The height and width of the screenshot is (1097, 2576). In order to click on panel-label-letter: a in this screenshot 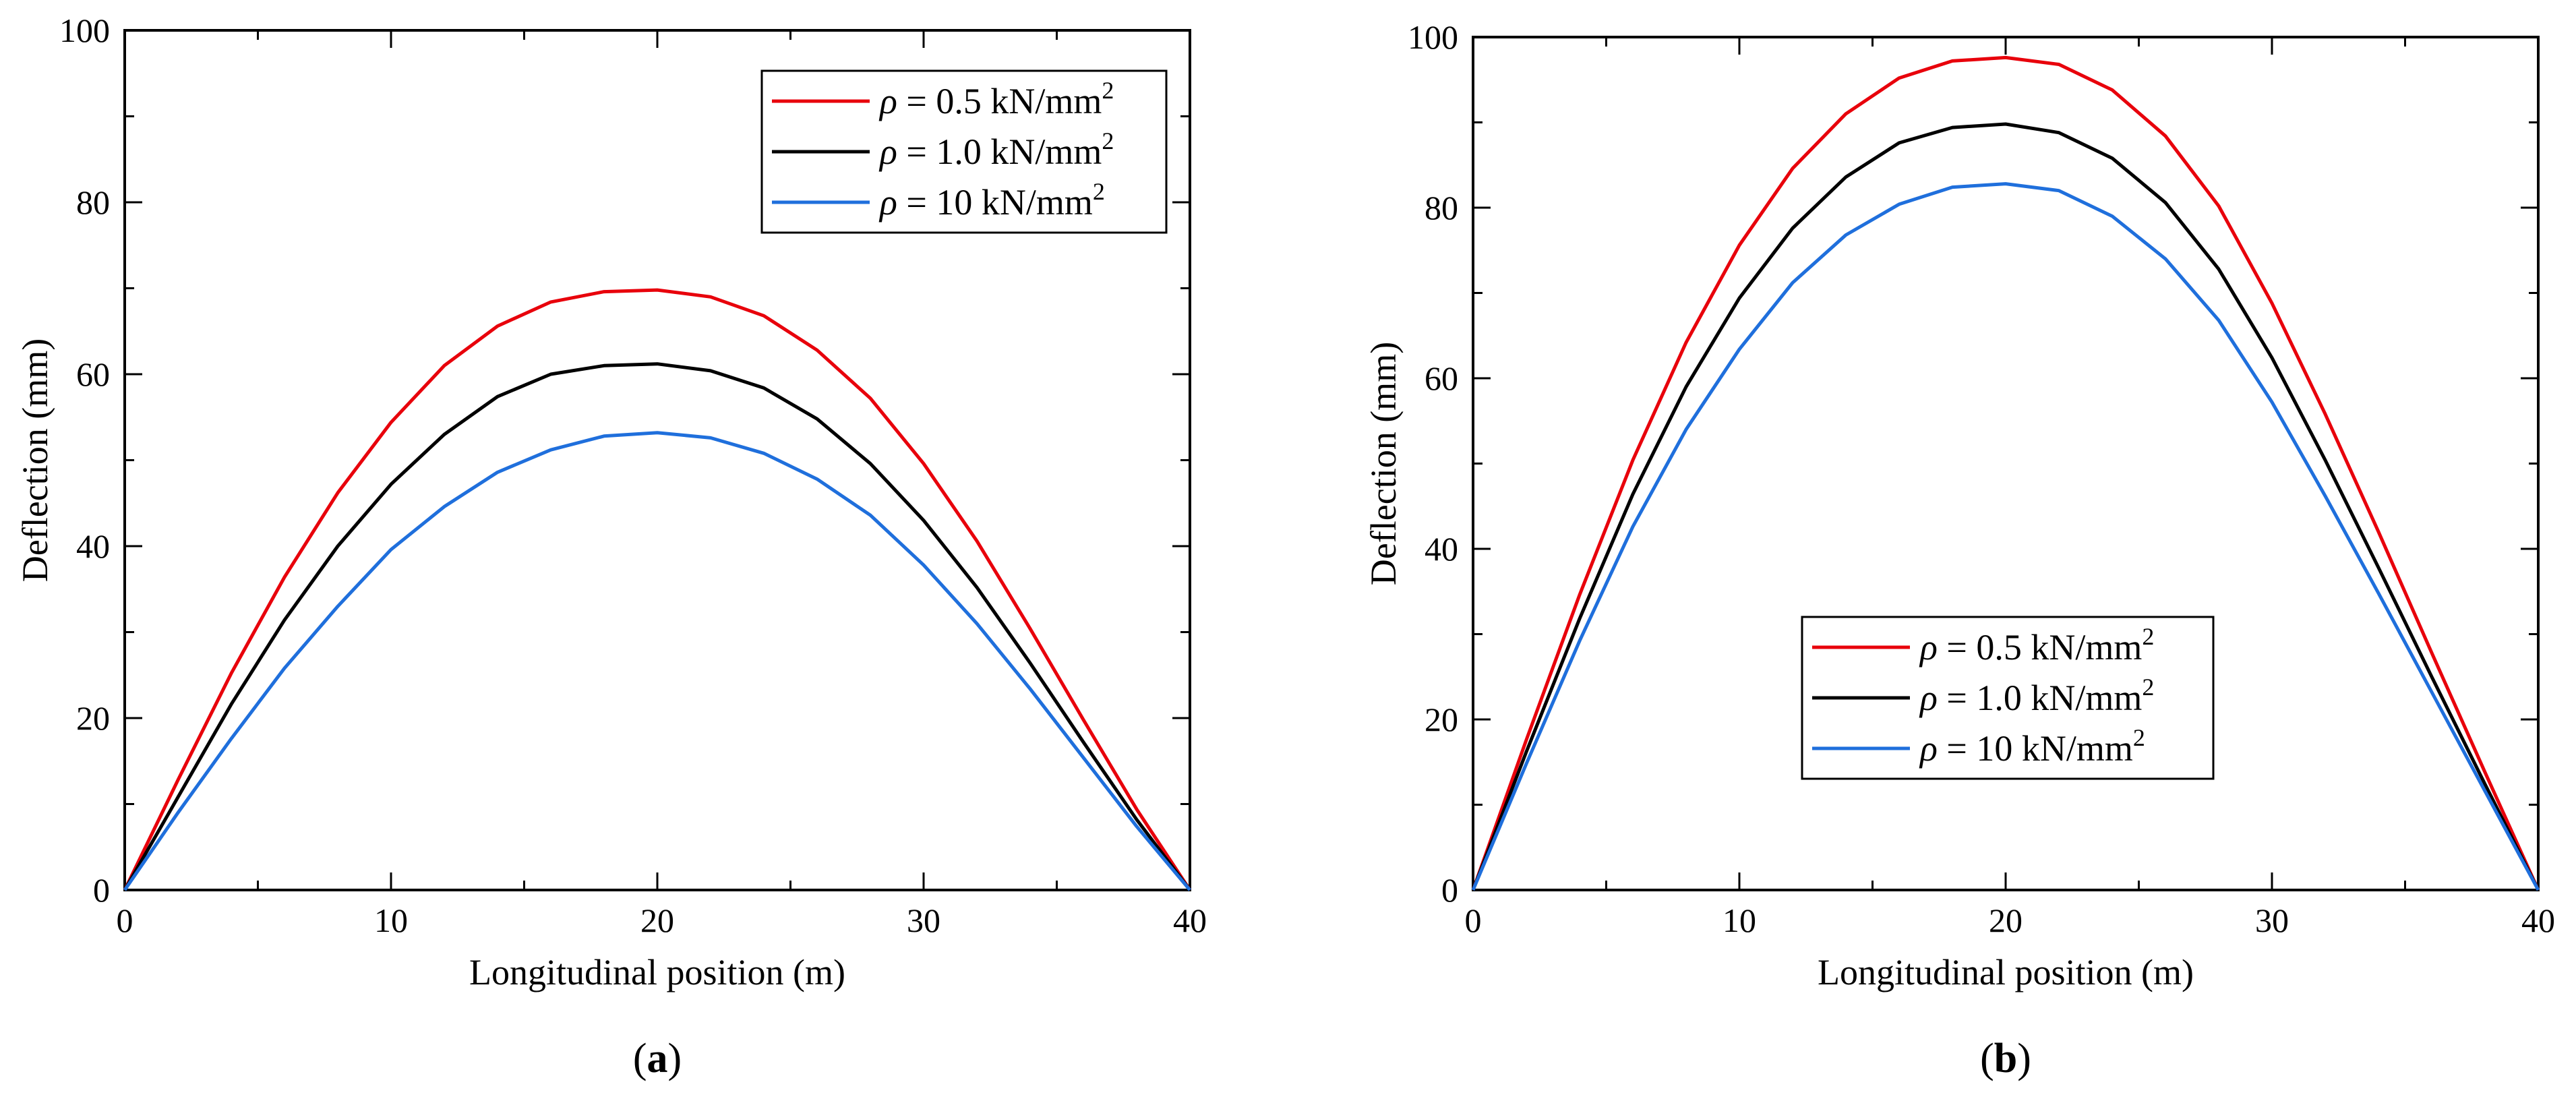, I will do `click(657, 1058)`.